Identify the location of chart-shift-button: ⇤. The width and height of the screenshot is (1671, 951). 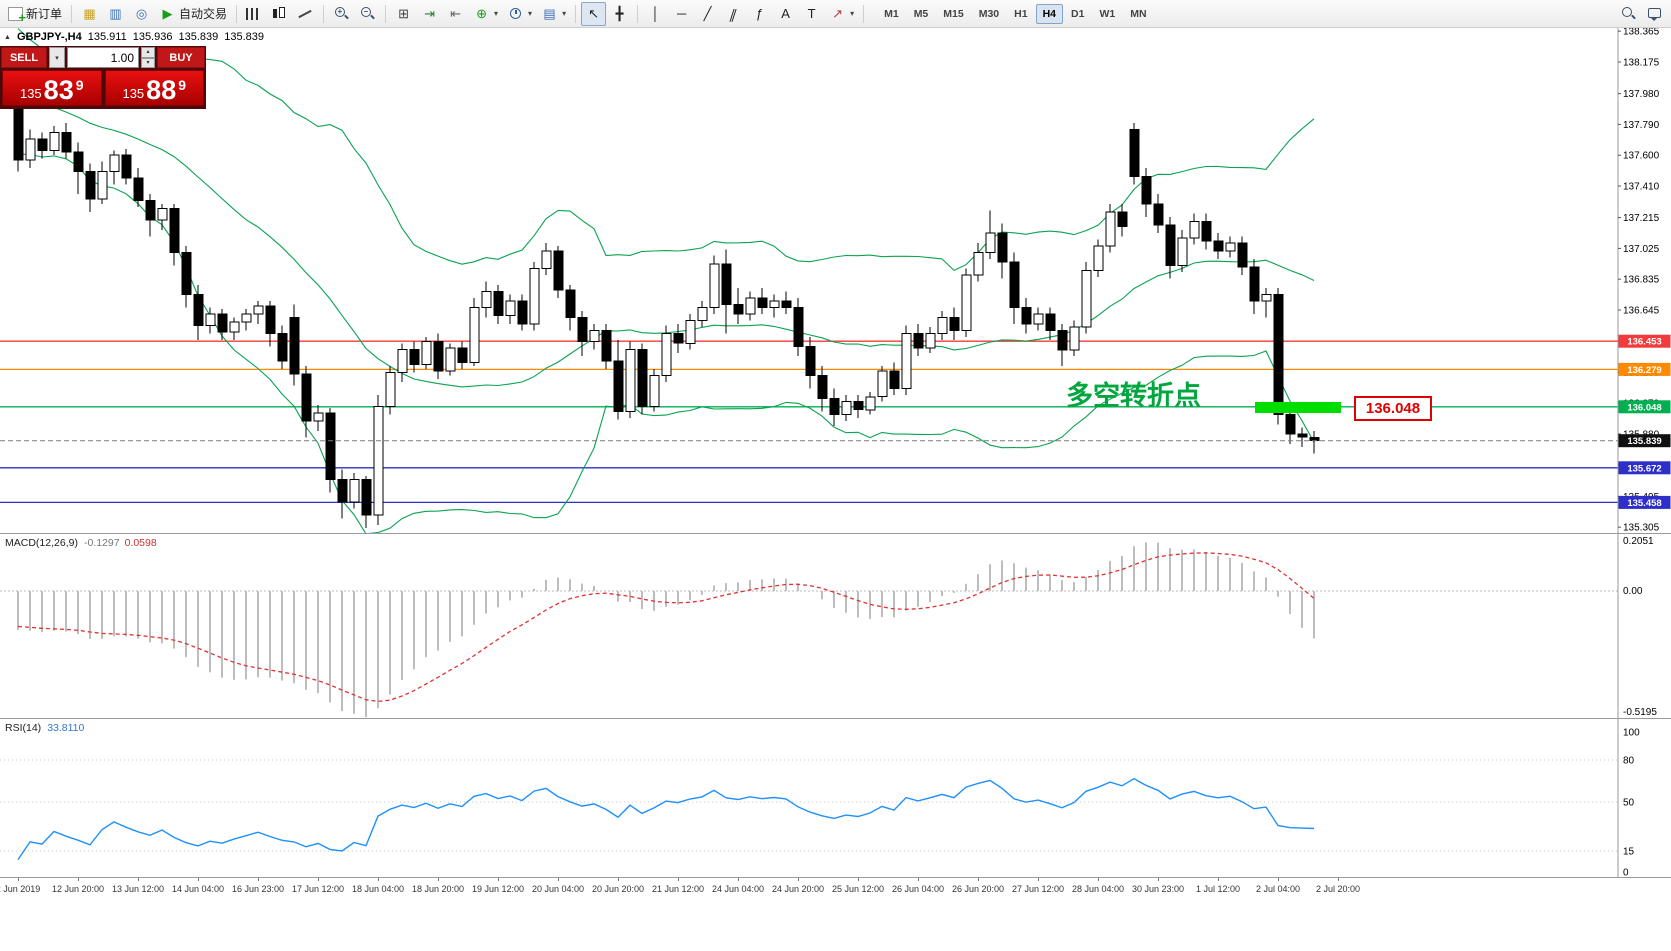
(455, 14).